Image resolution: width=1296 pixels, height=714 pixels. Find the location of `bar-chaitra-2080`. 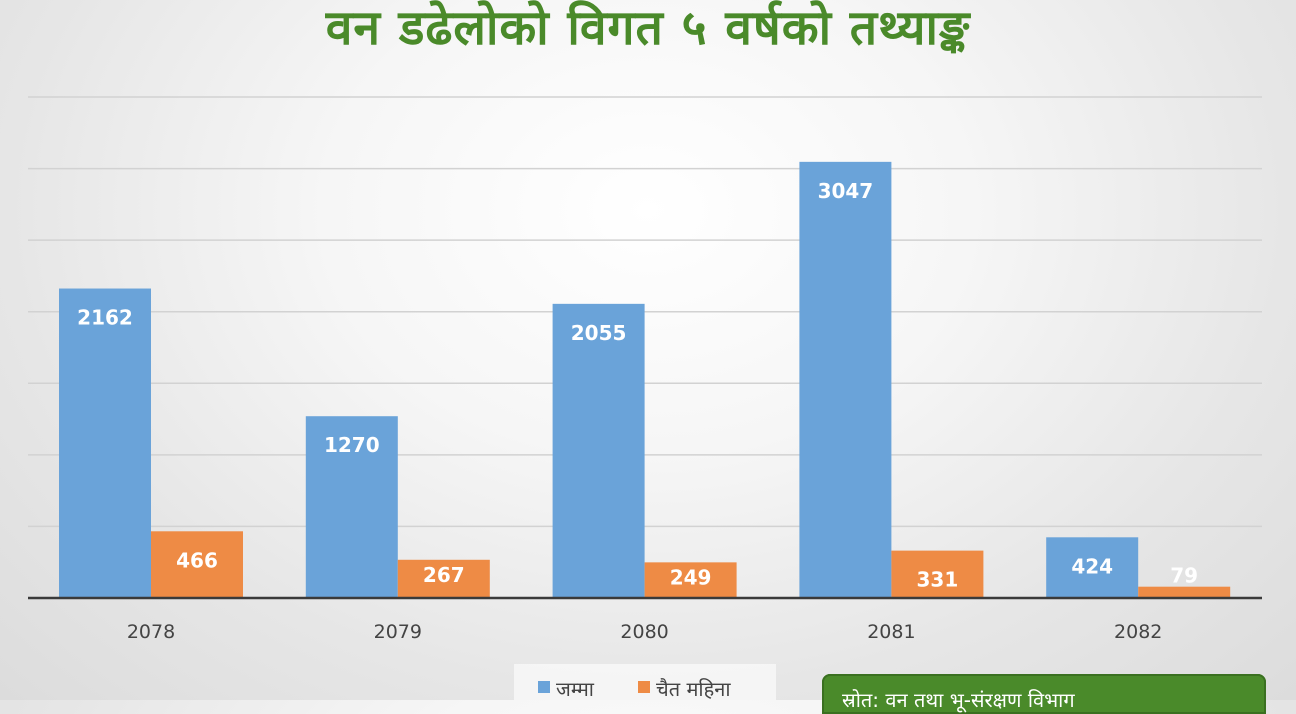

bar-chaitra-2080 is located at coordinates (690, 580).